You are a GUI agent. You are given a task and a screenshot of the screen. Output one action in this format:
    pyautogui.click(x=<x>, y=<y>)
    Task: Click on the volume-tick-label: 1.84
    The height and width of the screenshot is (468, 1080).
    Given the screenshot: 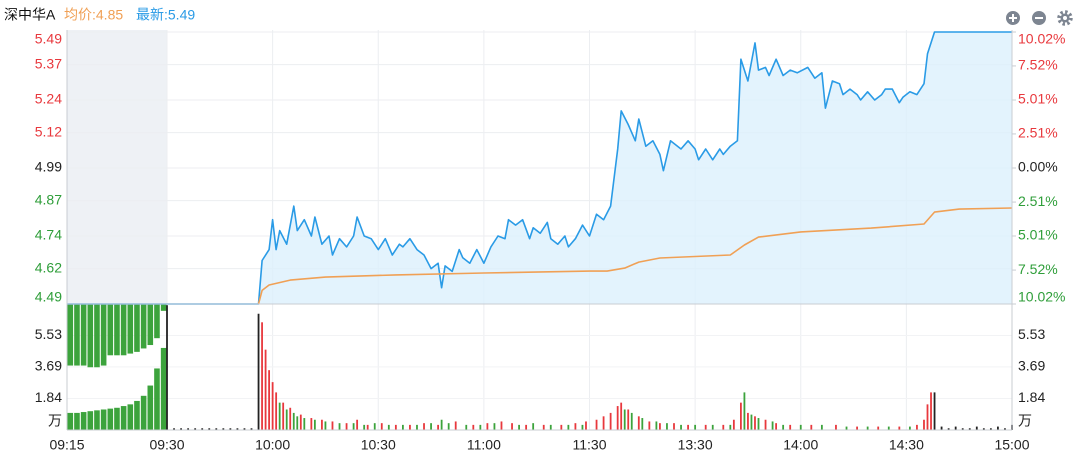 What is the action you would take?
    pyautogui.click(x=1031, y=397)
    